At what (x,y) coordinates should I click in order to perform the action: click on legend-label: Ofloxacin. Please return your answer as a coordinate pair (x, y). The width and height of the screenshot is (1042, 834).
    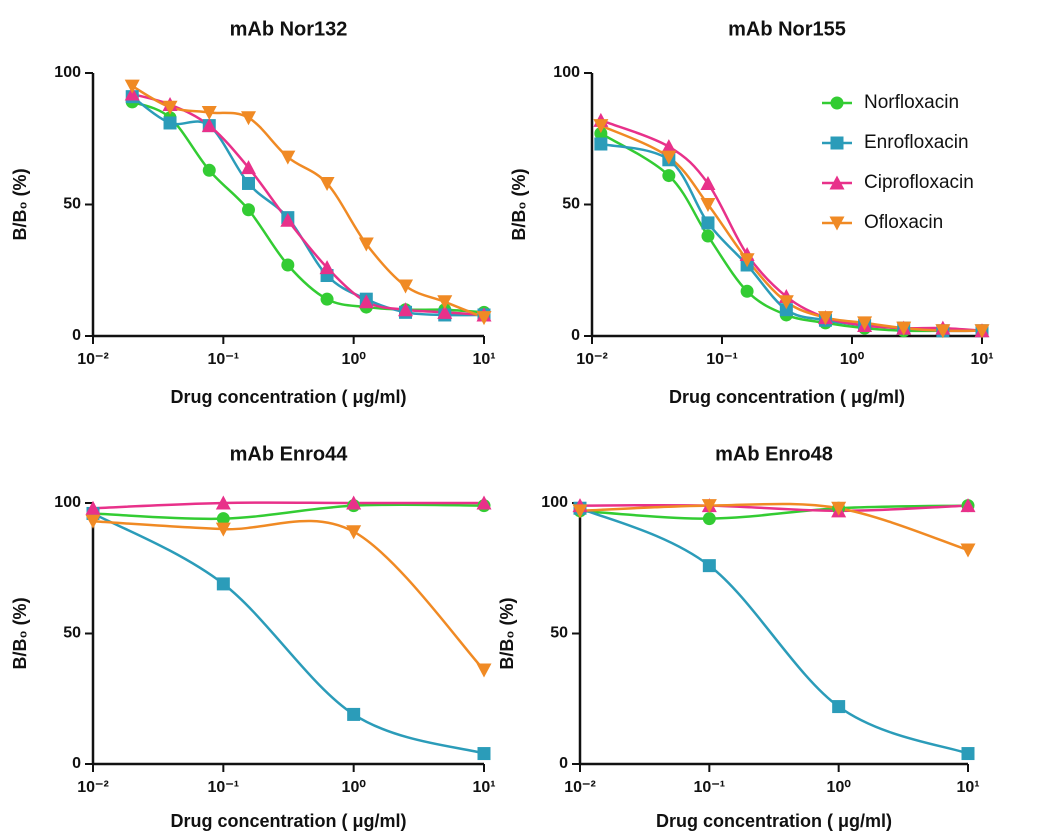
    Looking at the image, I should click on (903, 222).